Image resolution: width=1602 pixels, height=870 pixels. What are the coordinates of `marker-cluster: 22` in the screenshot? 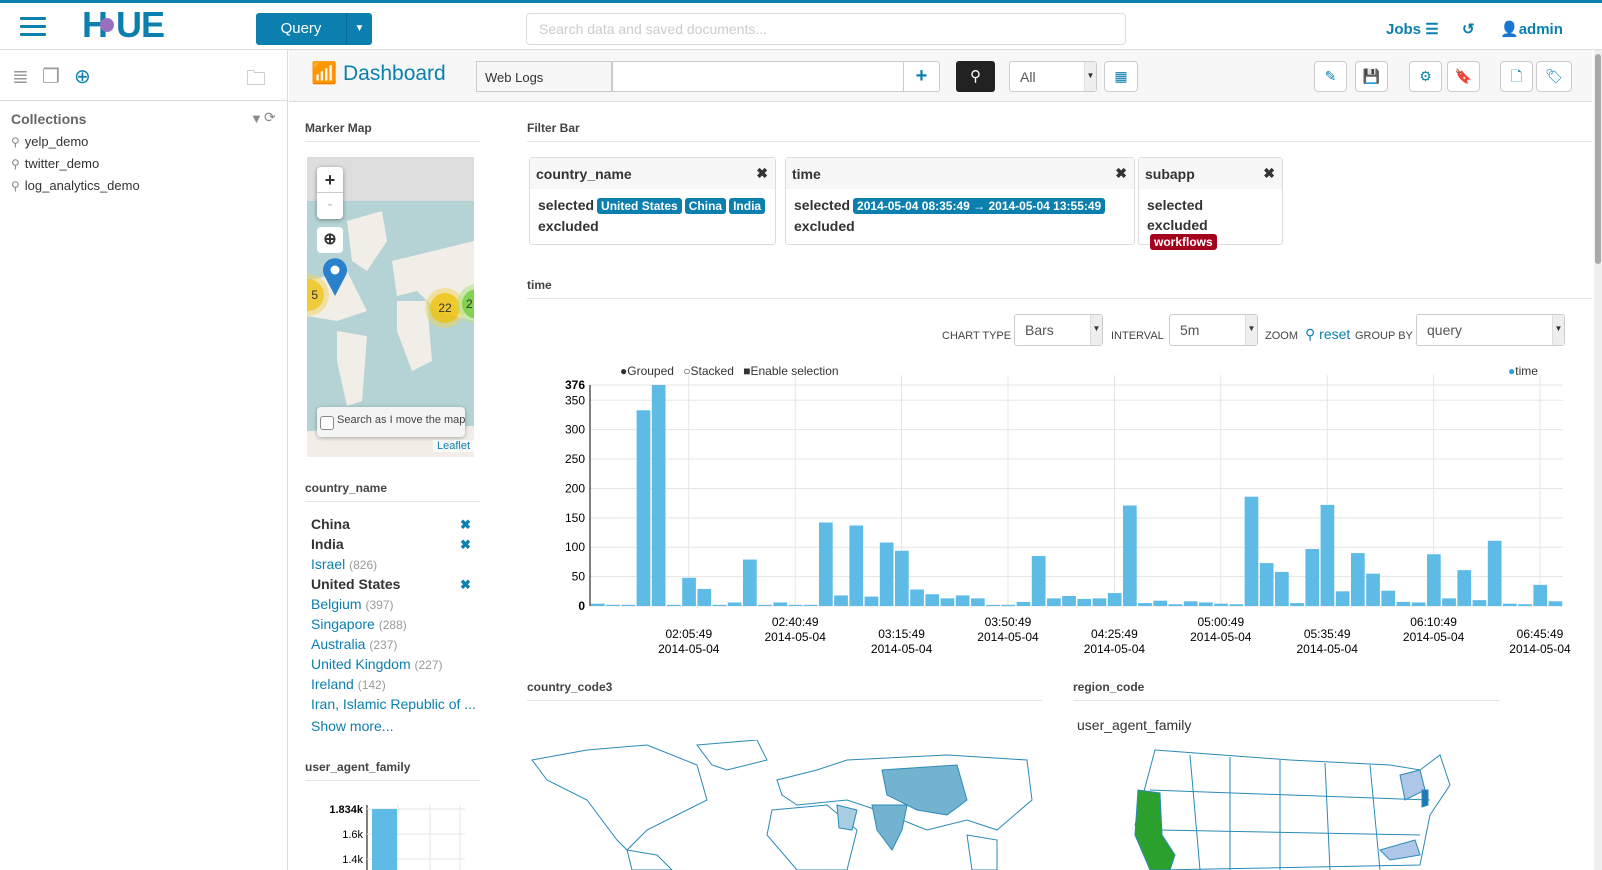 It's located at (445, 308).